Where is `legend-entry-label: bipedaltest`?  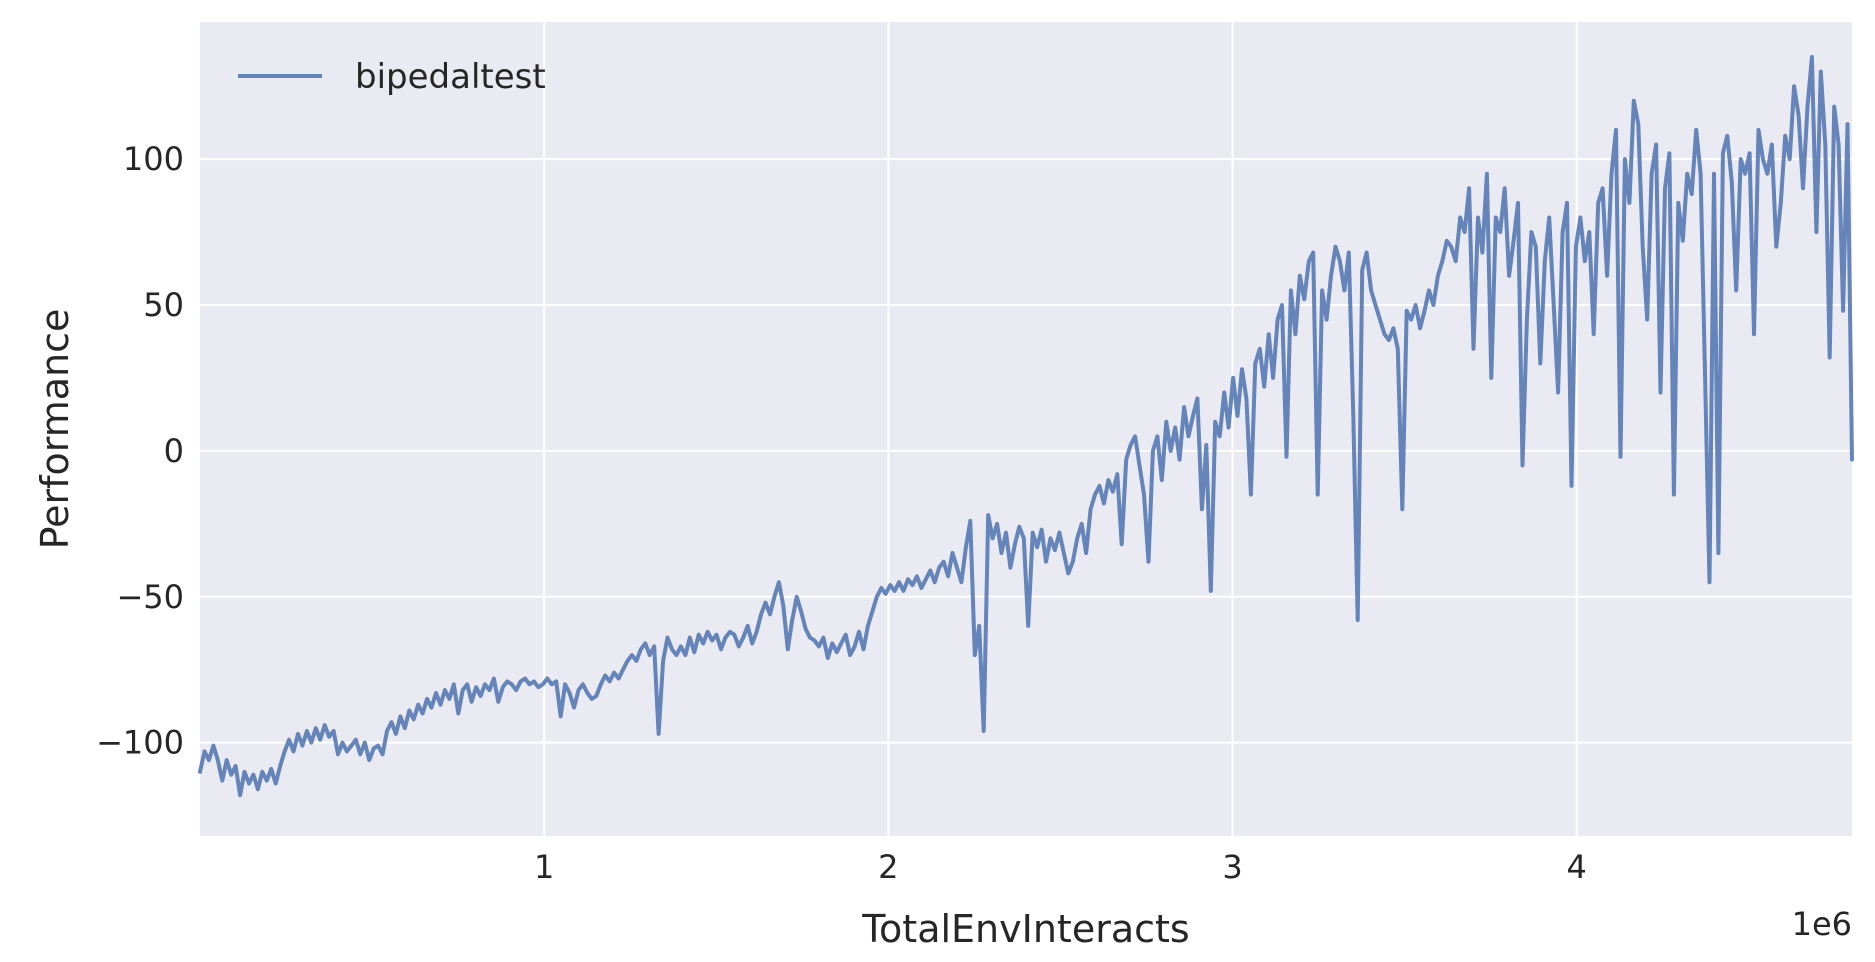
legend-entry-label: bipedaltest is located at coordinates (450, 77).